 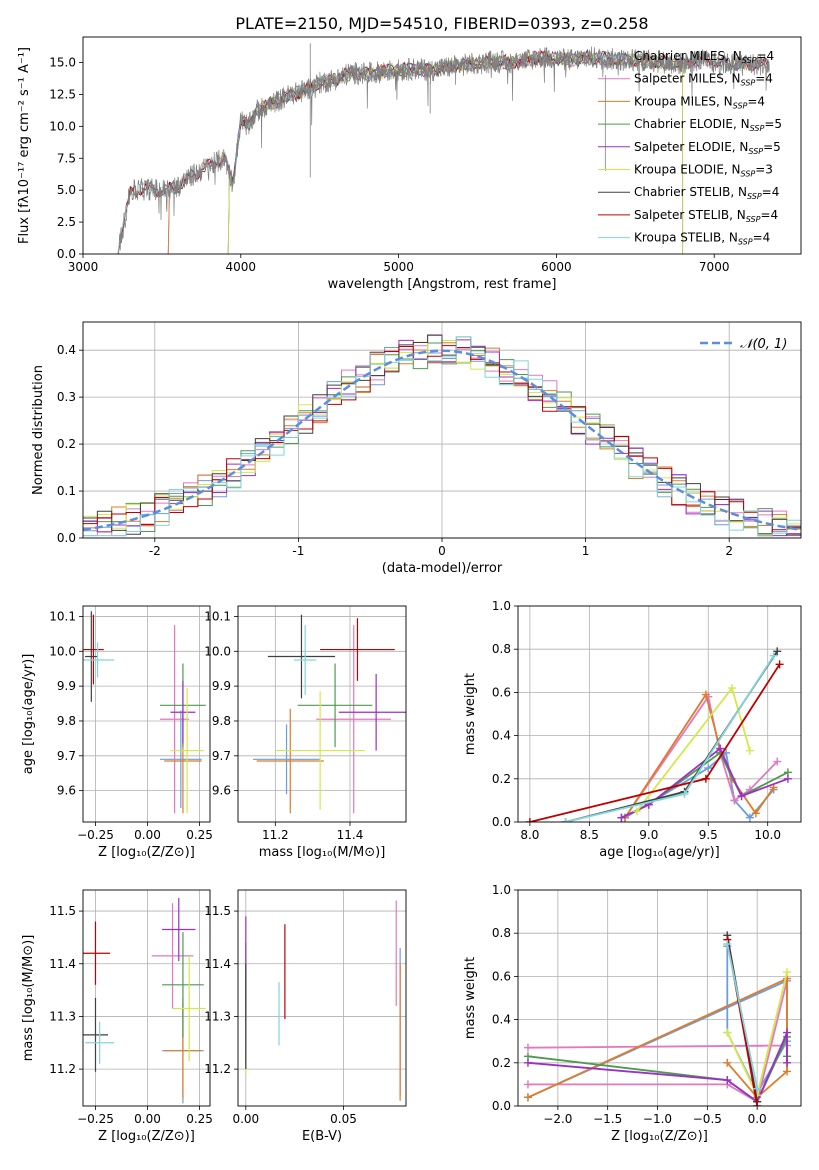 What do you see at coordinates (686, 238) in the screenshot?
I see `legend-label-main: Kroupa STELIB, N` at bounding box center [686, 238].